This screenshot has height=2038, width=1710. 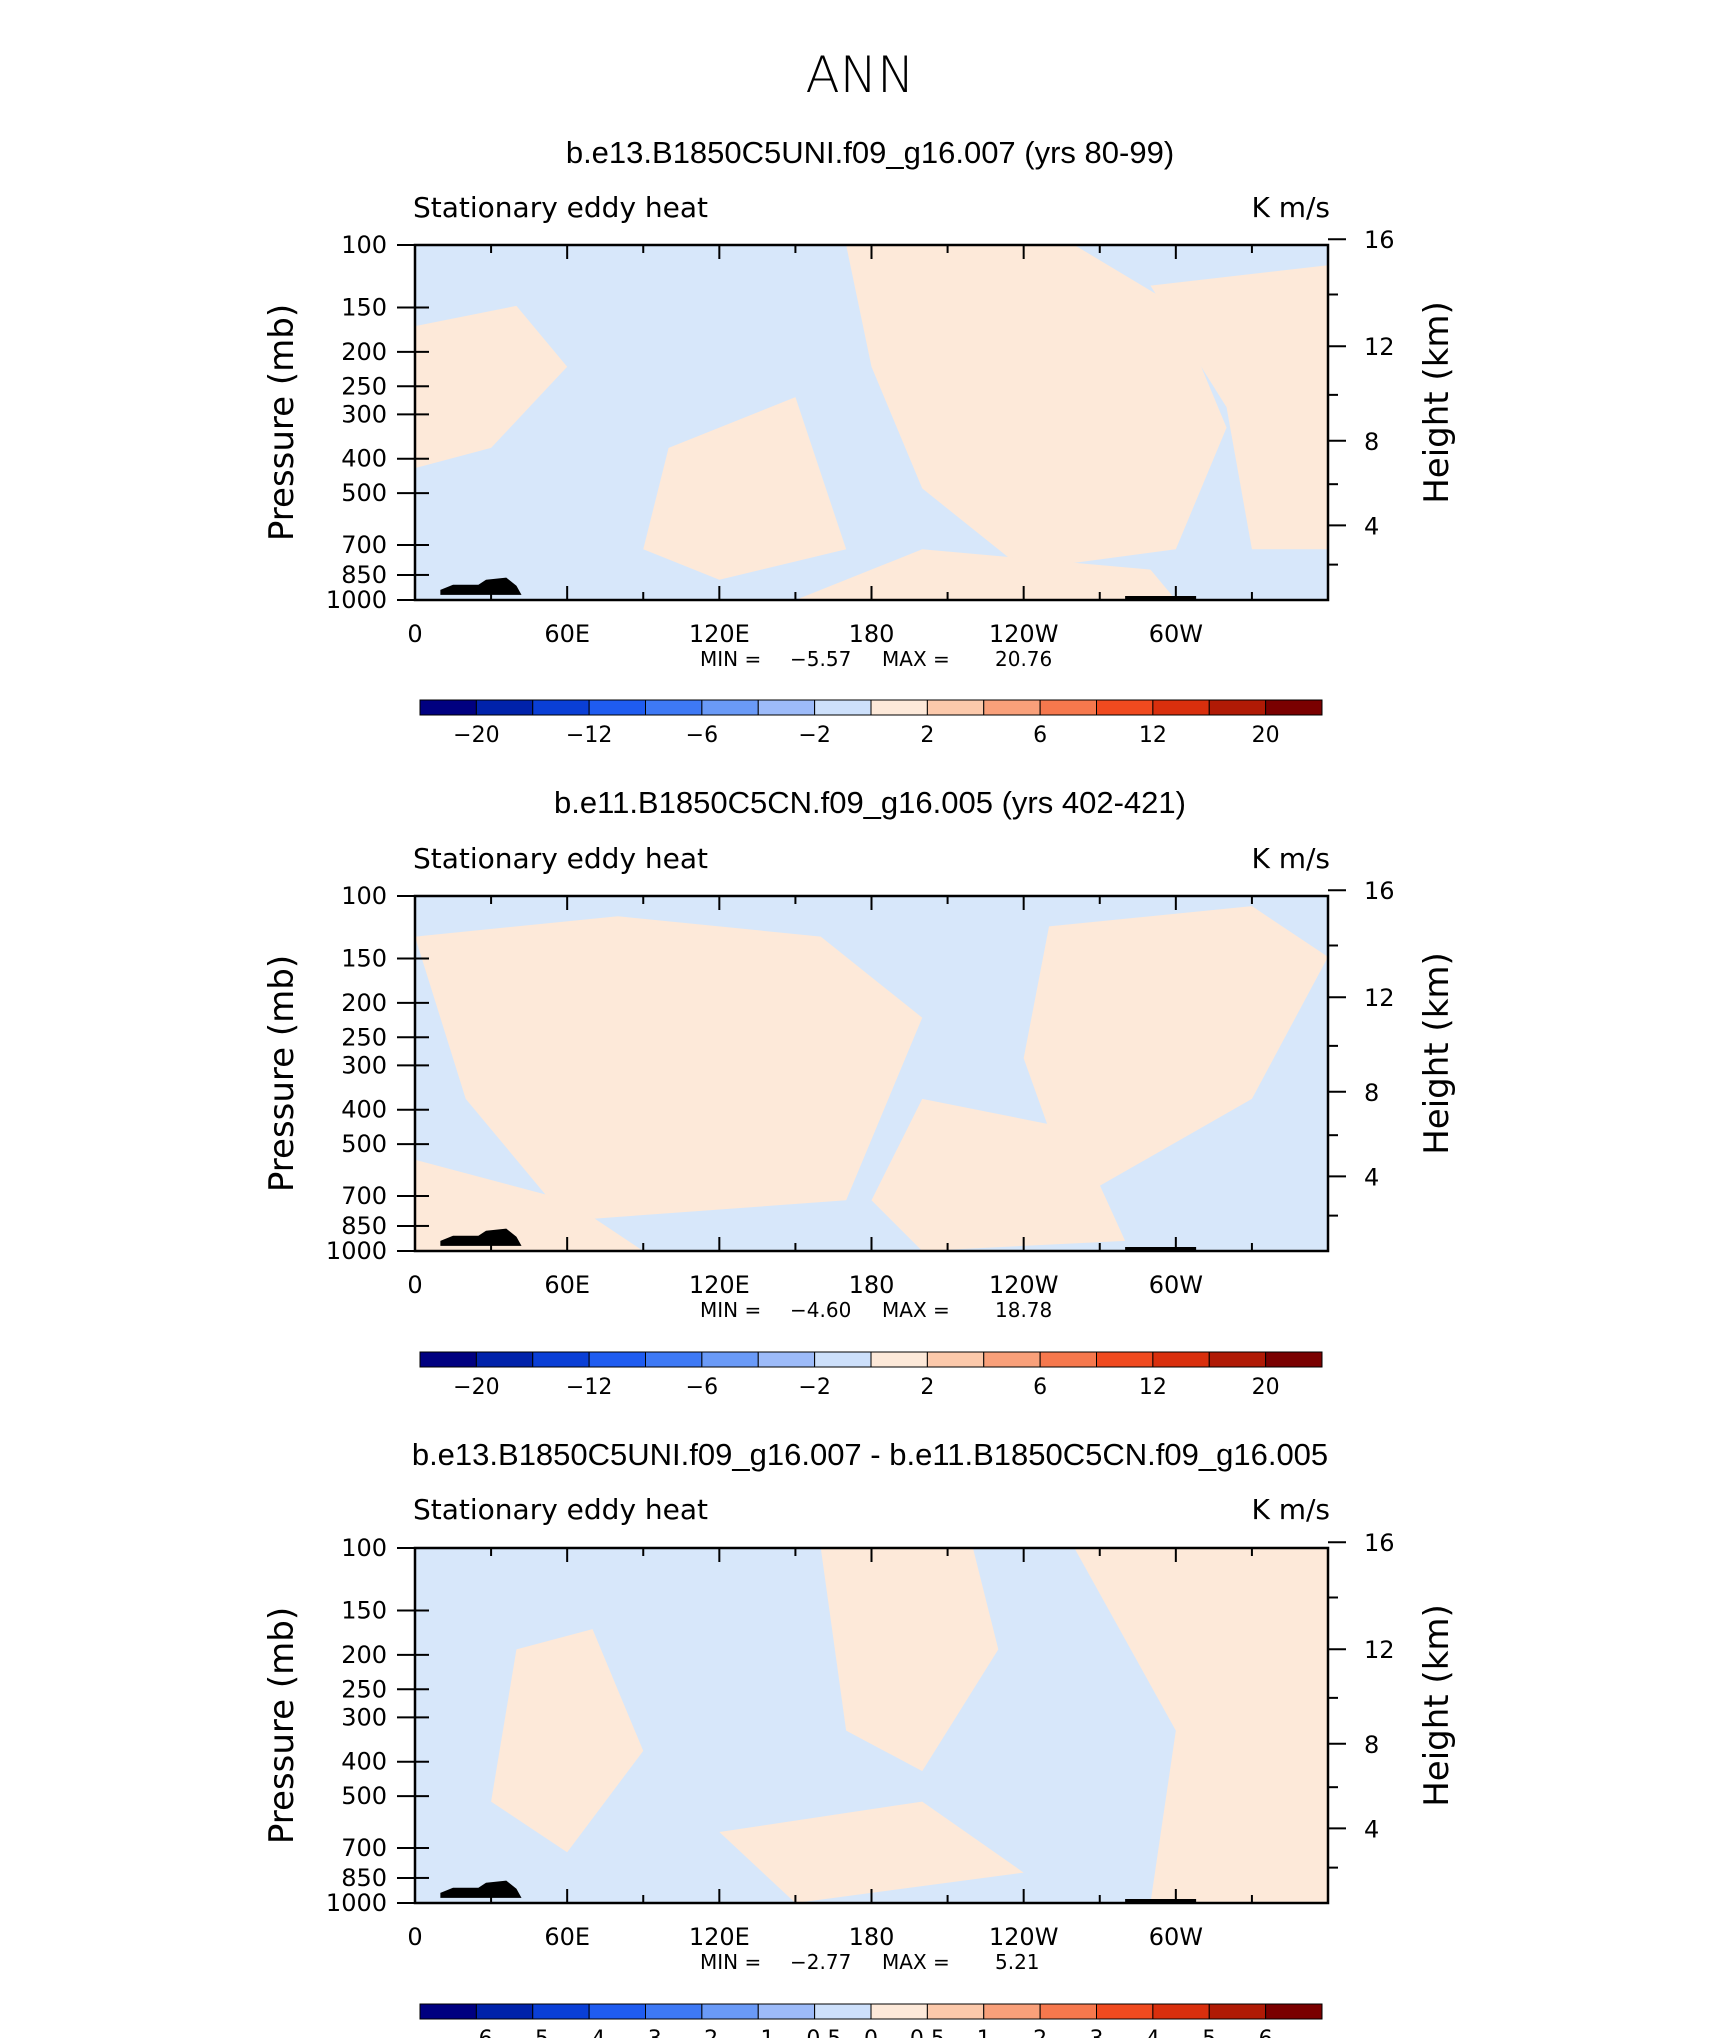 What do you see at coordinates (645, 2032) in the screenshot?
I see `colorbar-label: −3` at bounding box center [645, 2032].